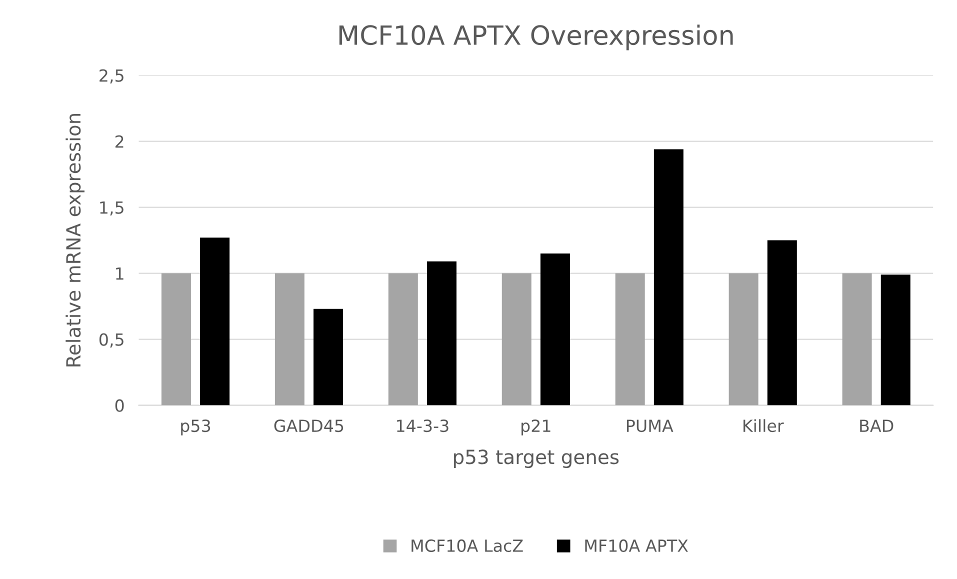 The image size is (957, 579). Describe the element at coordinates (636, 545) in the screenshot. I see `legend-label: MF10A APTX` at that location.